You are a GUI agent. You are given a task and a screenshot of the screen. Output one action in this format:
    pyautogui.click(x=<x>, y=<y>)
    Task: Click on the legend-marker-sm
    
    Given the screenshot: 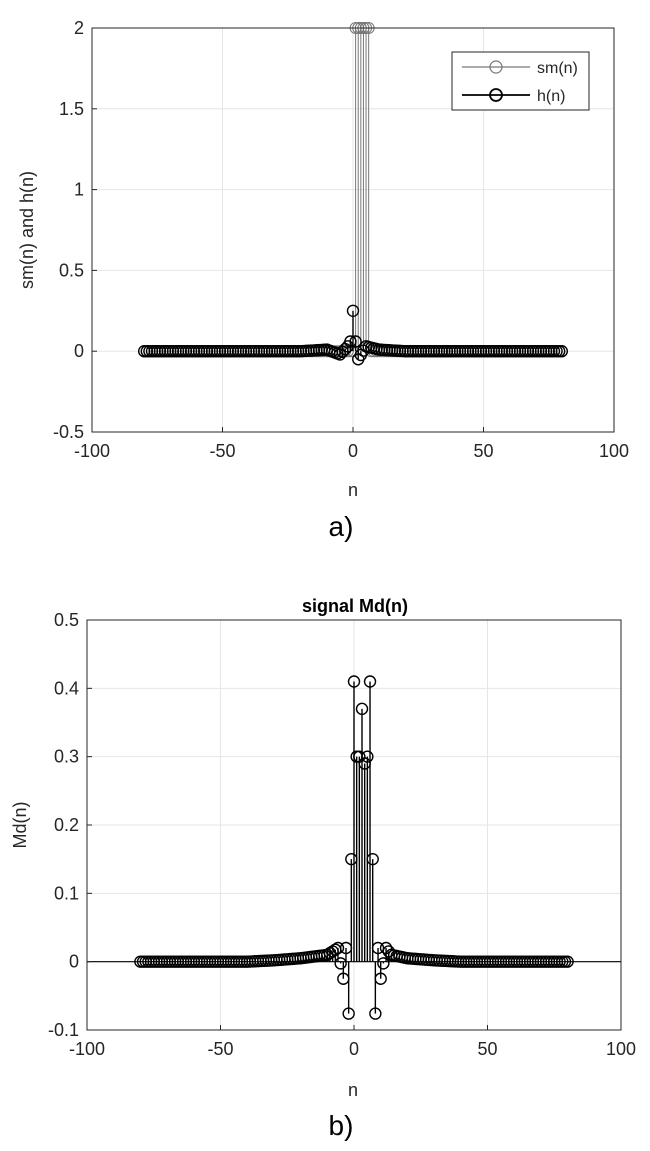 What is the action you would take?
    pyautogui.click(x=496, y=67)
    